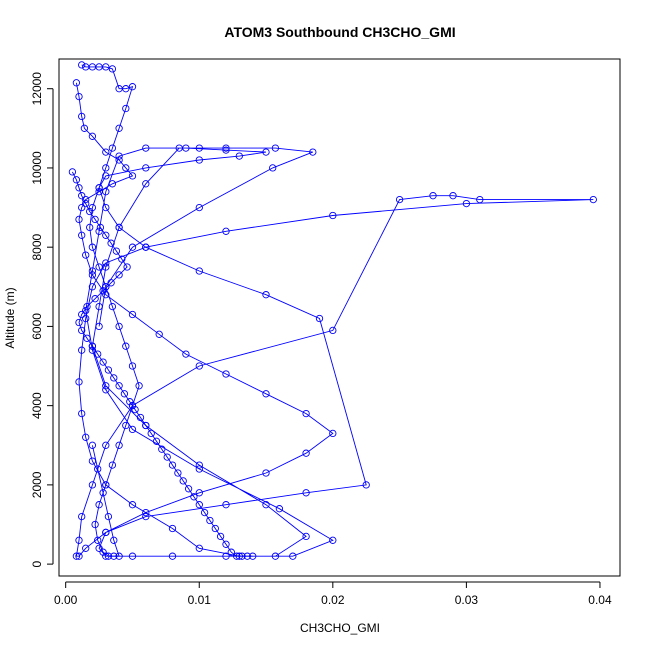 The height and width of the screenshot is (650, 650). I want to click on x-tick-label: 0.00, so click(66, 600).